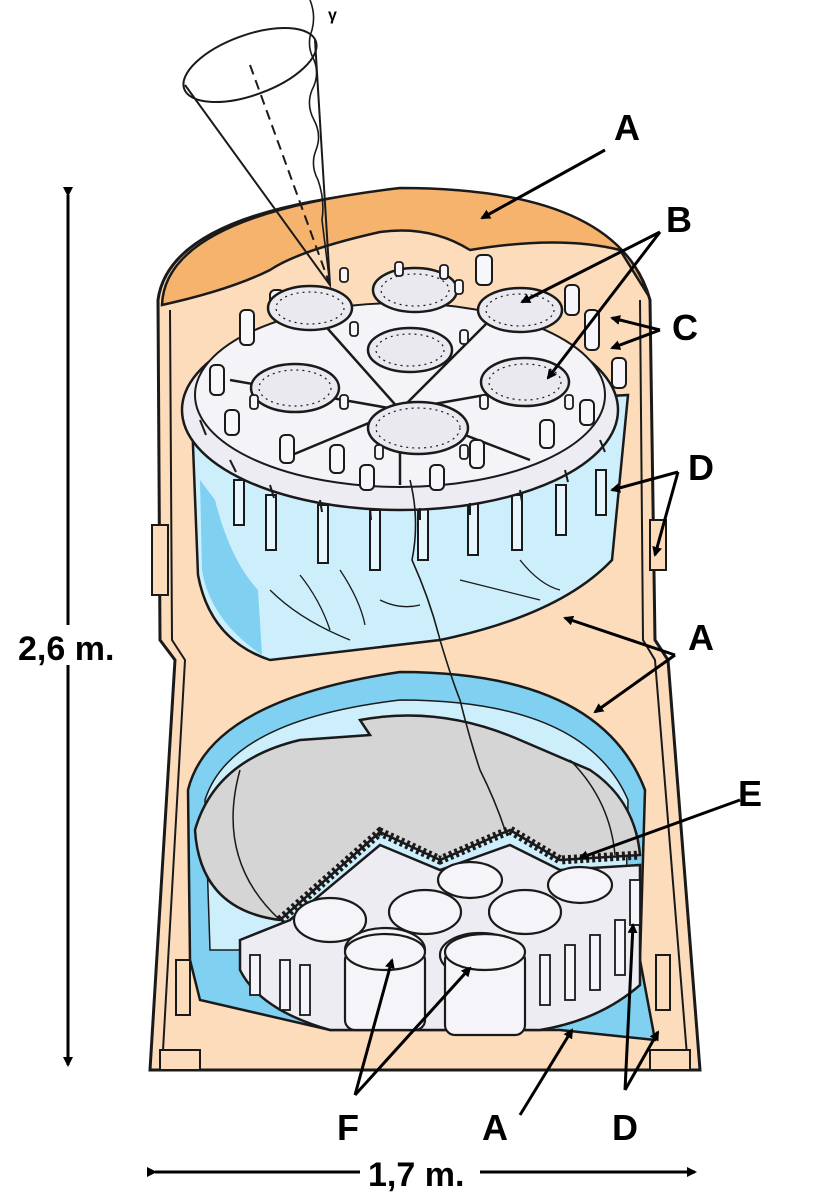 Image resolution: width=818 pixels, height=1199 pixels. I want to click on scattered-gamma-path, so click(457, 655).